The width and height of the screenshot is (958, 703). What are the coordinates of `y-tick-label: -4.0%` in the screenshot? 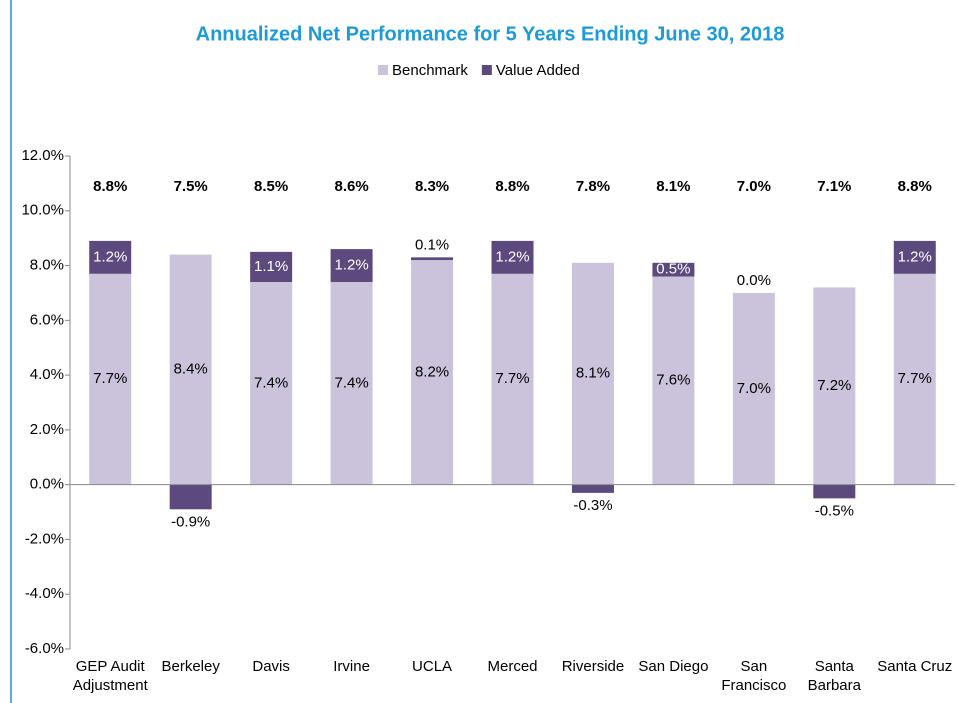 It's located at (44, 593).